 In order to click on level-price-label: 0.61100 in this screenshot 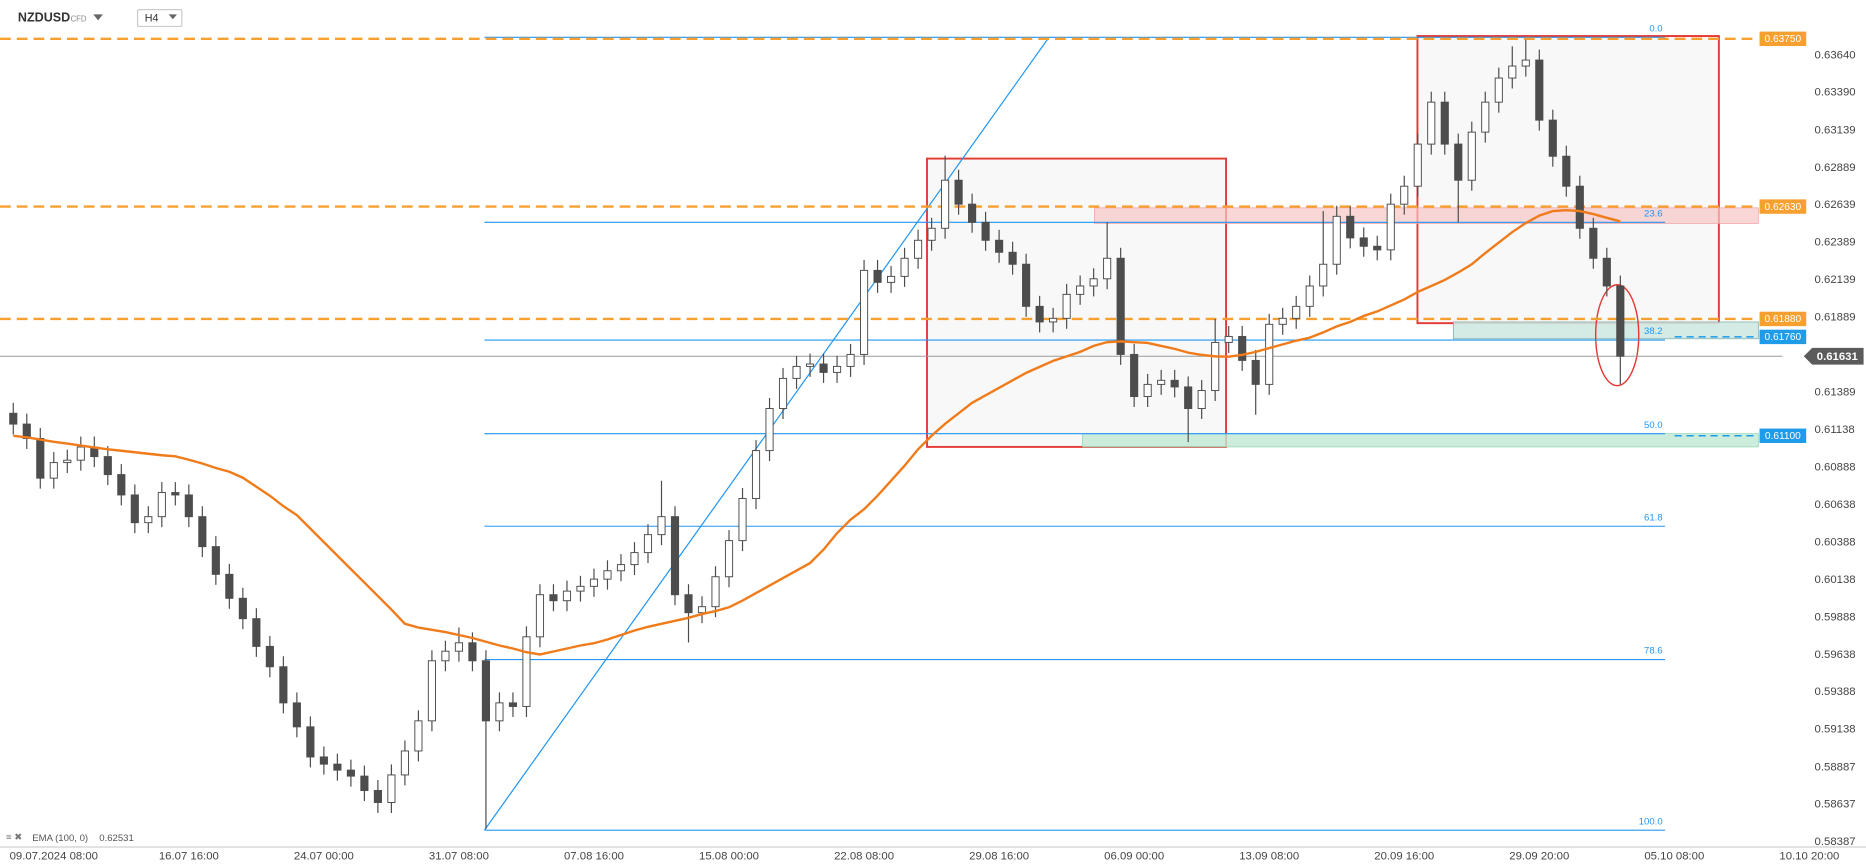, I will do `click(1783, 436)`.